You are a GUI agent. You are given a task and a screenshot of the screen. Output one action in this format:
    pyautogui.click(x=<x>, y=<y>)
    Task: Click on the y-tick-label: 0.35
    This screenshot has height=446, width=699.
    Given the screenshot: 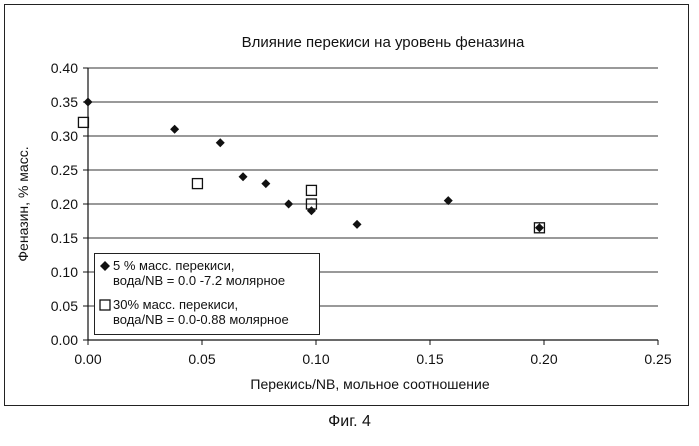 What is the action you would take?
    pyautogui.click(x=64, y=102)
    